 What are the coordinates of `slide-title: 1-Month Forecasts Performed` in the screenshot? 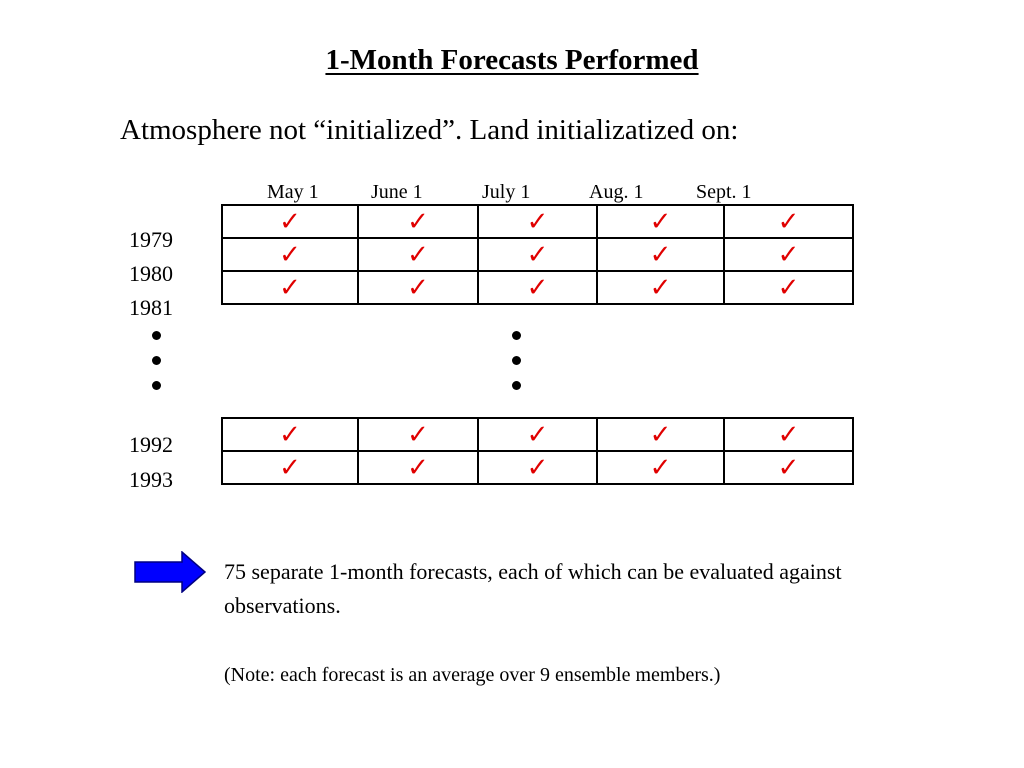 It's located at (512, 60).